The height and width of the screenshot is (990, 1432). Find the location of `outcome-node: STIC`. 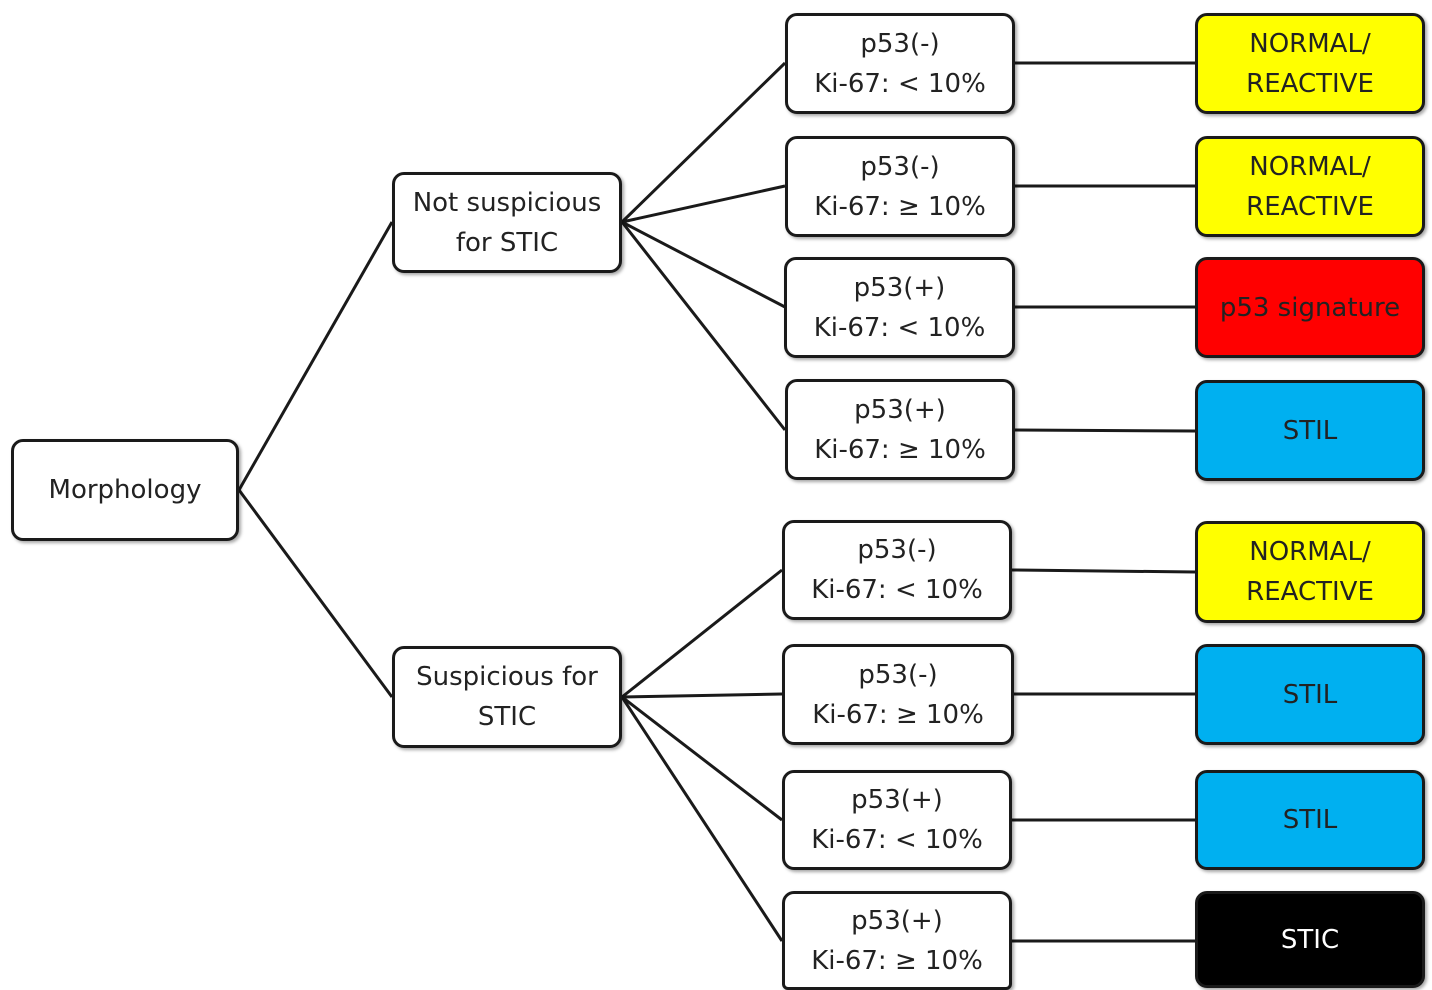

outcome-node: STIC is located at coordinates (1310, 939).